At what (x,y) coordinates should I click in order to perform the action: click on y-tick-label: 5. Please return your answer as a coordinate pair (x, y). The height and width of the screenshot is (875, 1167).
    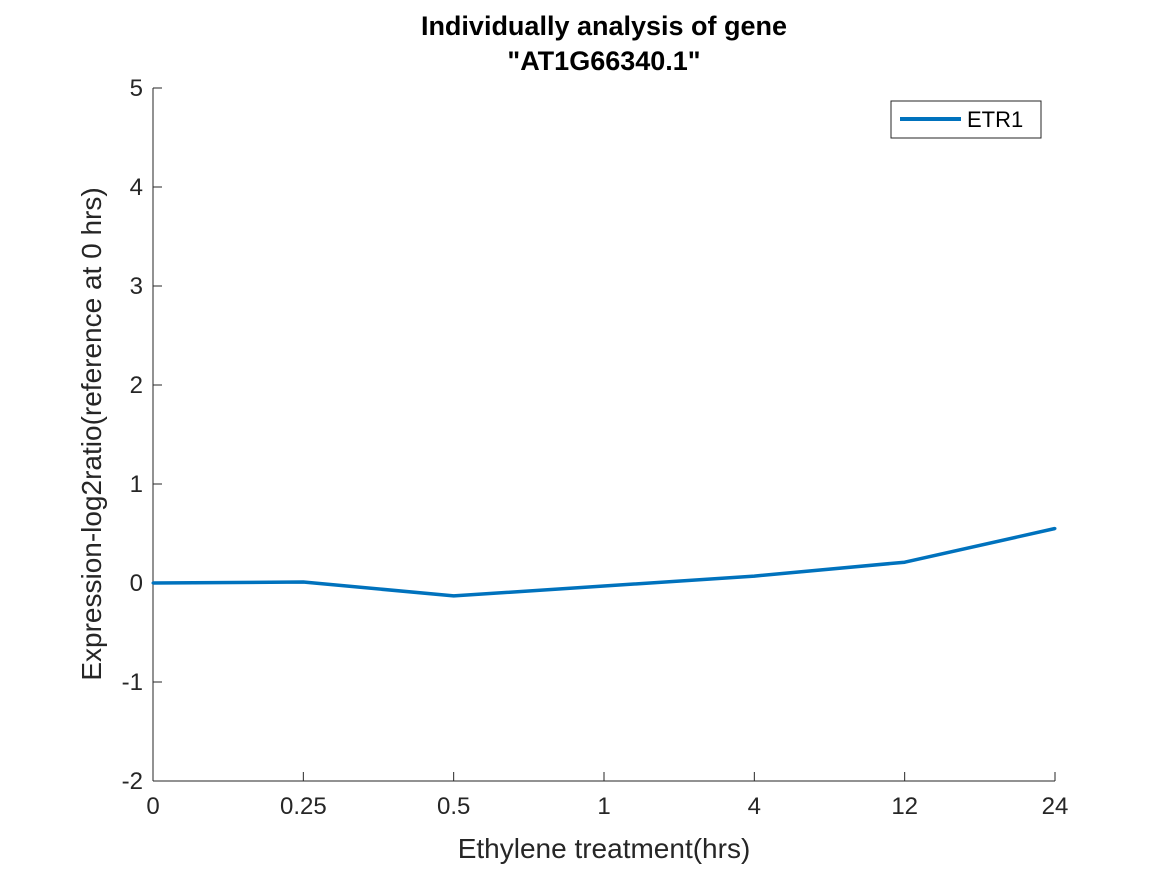
    Looking at the image, I should click on (136, 88).